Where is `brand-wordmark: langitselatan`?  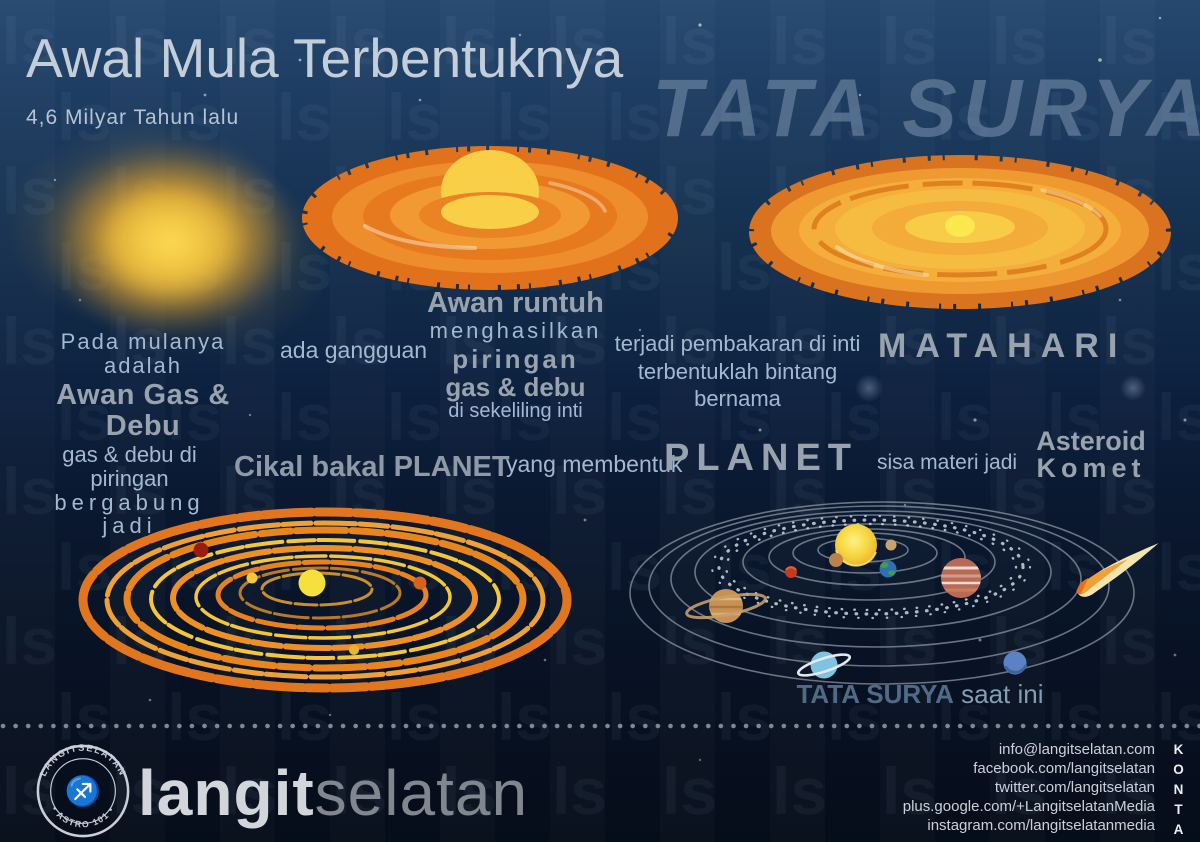
brand-wordmark: langitselatan is located at coordinates (333, 793).